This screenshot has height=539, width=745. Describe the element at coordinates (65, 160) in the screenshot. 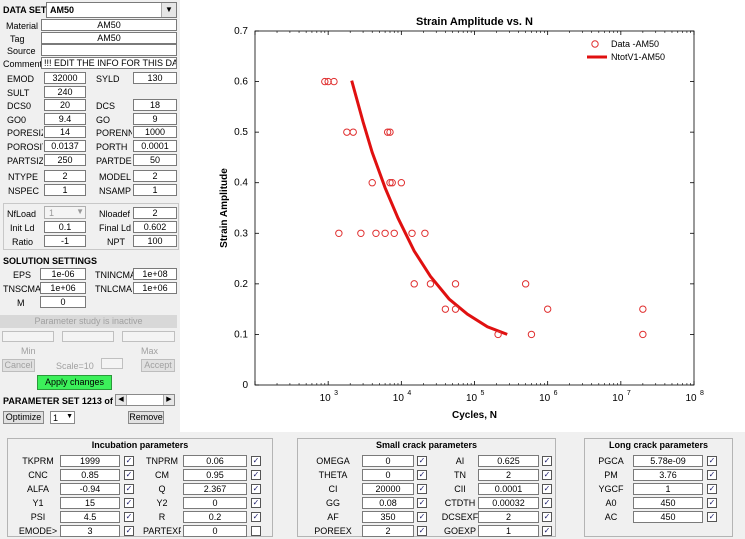

I see `param-field: 250` at that location.